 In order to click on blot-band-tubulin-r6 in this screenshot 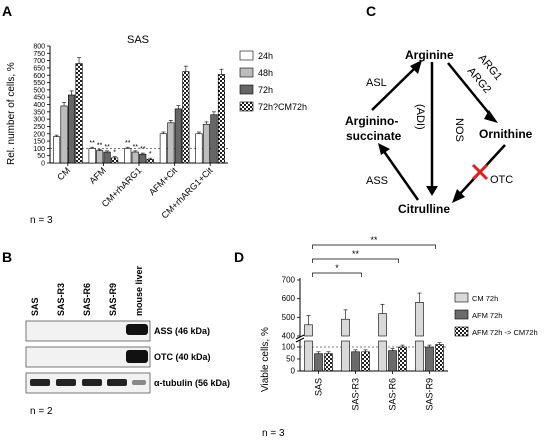, I will do `click(92, 382)`.